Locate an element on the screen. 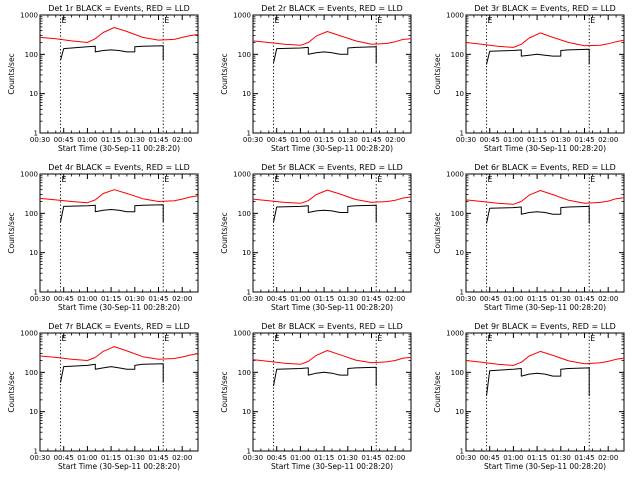 The height and width of the screenshot is (480, 640). chart-title: Det 9r BLACK = Events, RED = LLD is located at coordinates (545, 326).